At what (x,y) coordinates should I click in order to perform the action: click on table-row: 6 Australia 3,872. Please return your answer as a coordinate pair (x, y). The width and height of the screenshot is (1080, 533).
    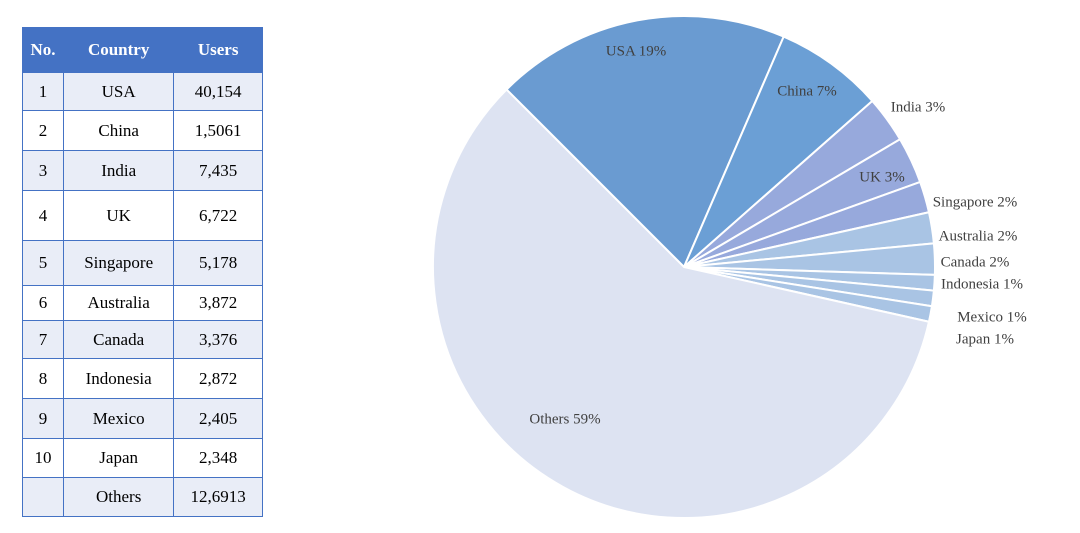
    Looking at the image, I should click on (142, 303).